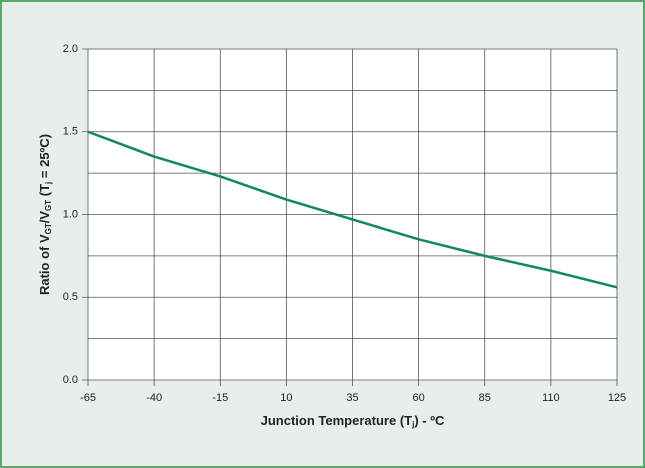 The image size is (645, 468). Describe the element at coordinates (70, 49) in the screenshot. I see `y-tick-label: 2.0` at that location.